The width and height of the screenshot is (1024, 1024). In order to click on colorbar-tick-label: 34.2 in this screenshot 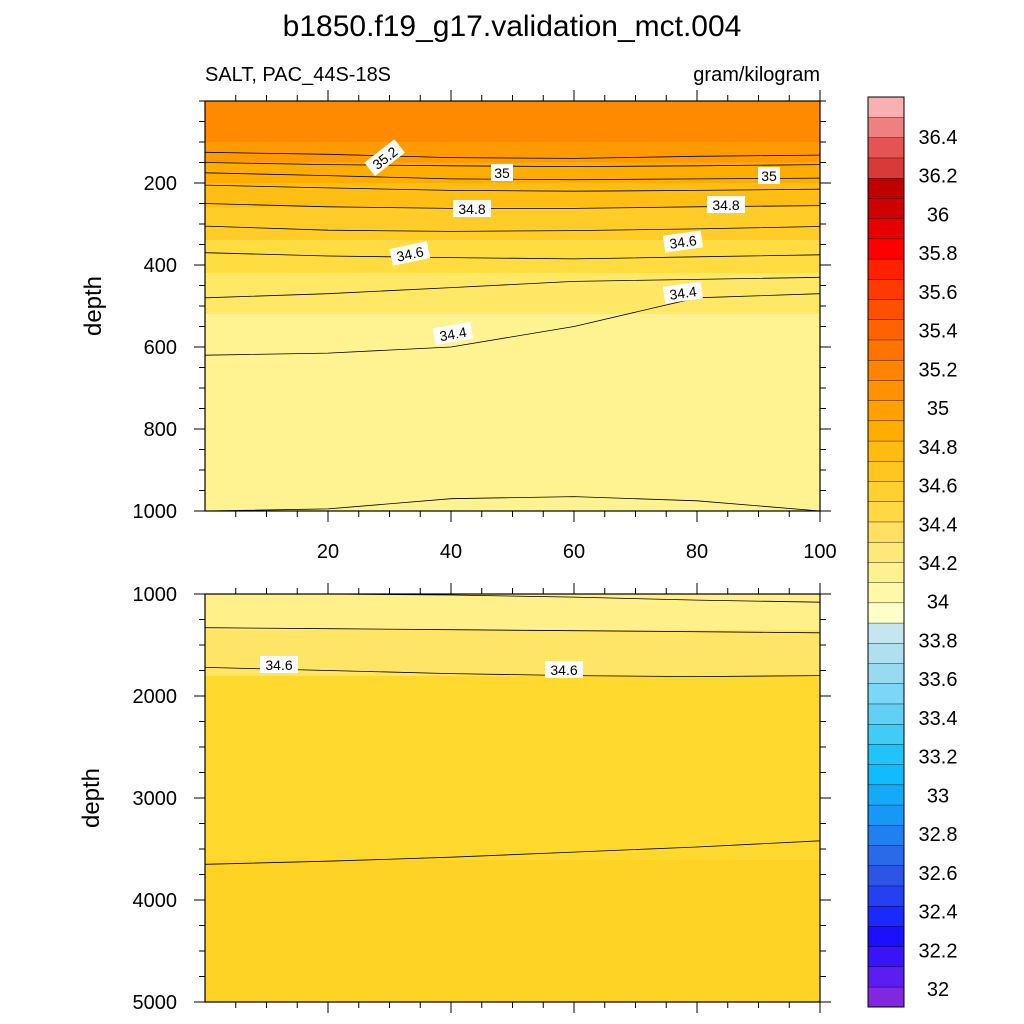, I will do `click(938, 564)`.